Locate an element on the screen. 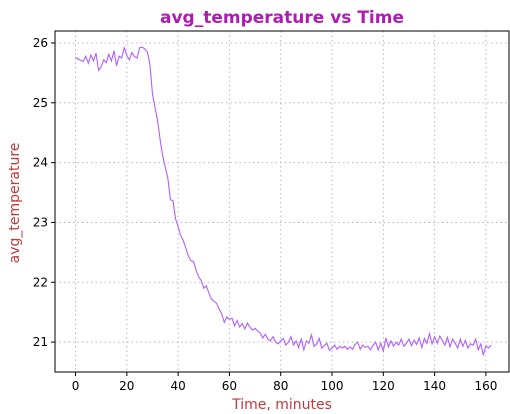  chart-title: avg_temperature vs Time is located at coordinates (282, 18).